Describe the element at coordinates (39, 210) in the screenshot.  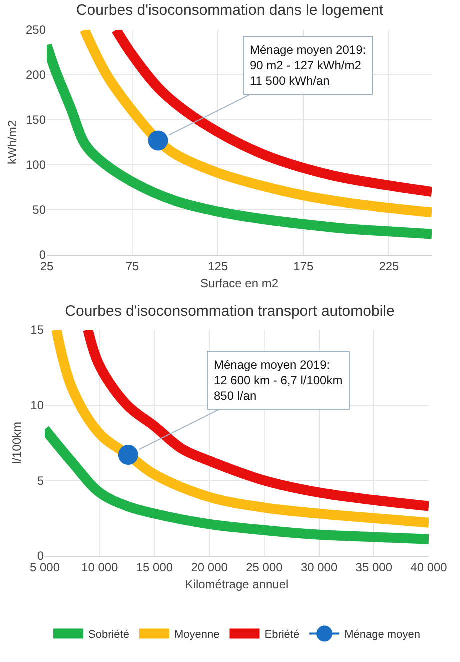
I see `y-tick-label: 50` at that location.